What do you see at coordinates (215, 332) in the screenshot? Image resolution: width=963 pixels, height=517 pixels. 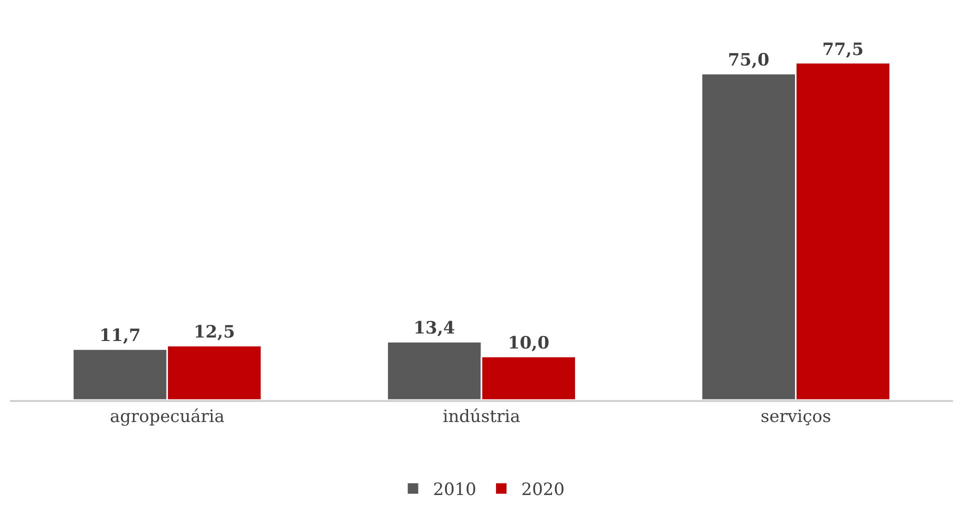 I see `data-label: 12,5` at bounding box center [215, 332].